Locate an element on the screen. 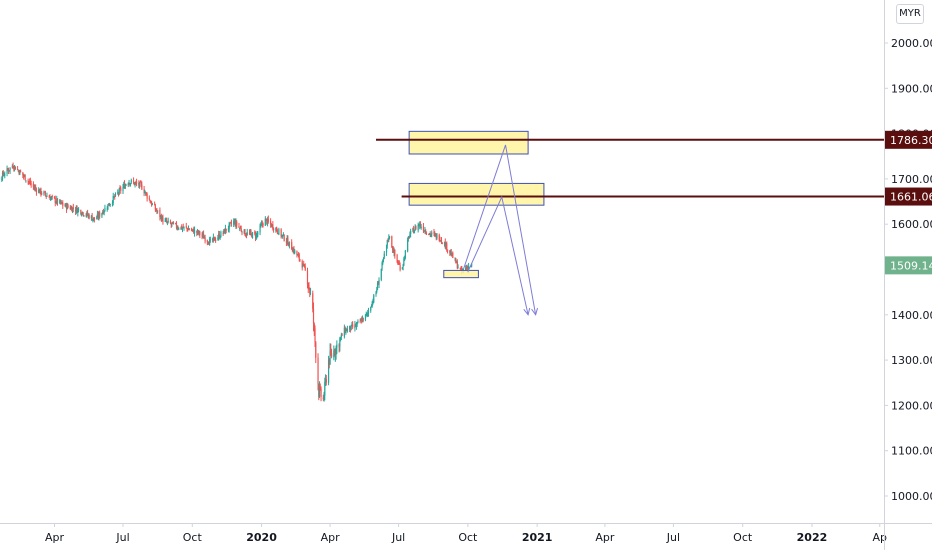 This screenshot has width=932, height=554. y-tick-label: 1000.00 is located at coordinates (911, 496).